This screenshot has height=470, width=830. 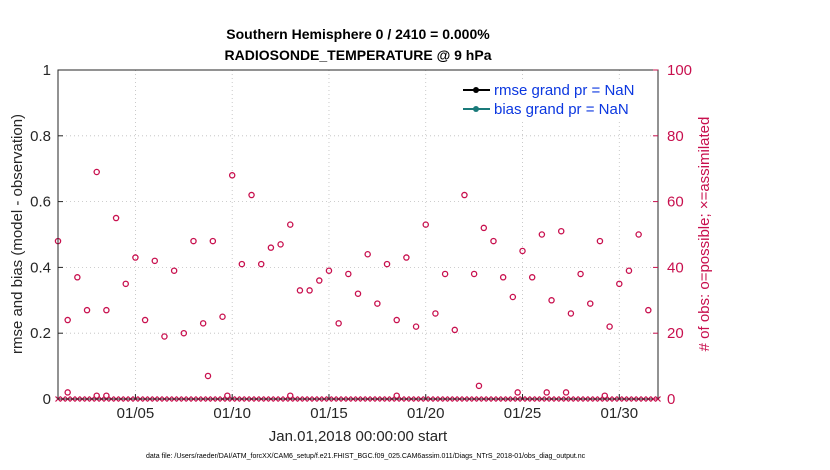 I want to click on x-tick-label-2: 01/15, so click(x=329, y=413).